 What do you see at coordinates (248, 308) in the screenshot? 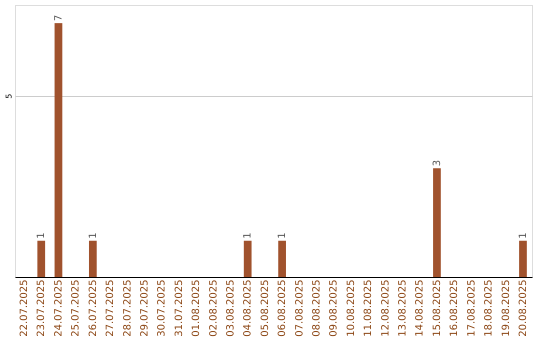
I see `x-tick-label: 04.08.2025` at bounding box center [248, 308].